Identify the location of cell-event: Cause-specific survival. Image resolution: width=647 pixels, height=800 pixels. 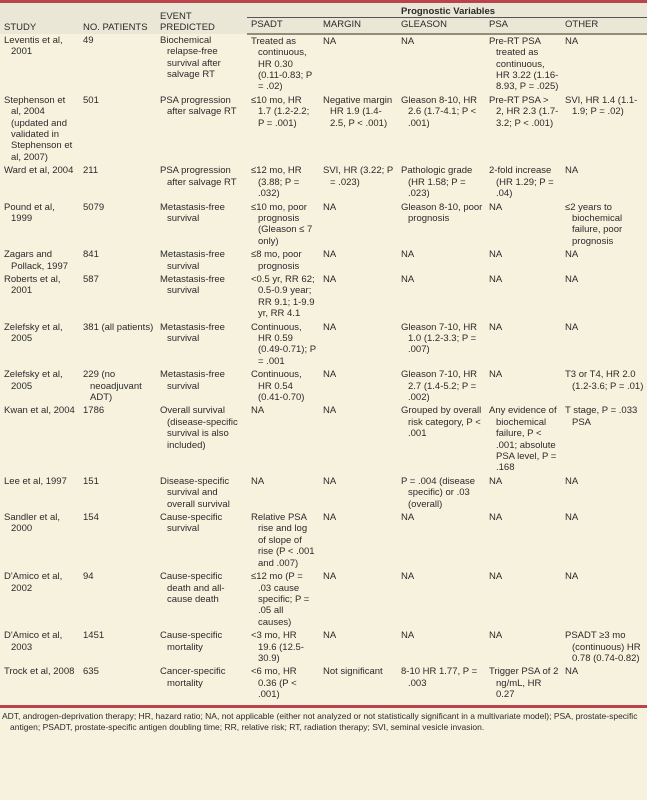
(201, 540).